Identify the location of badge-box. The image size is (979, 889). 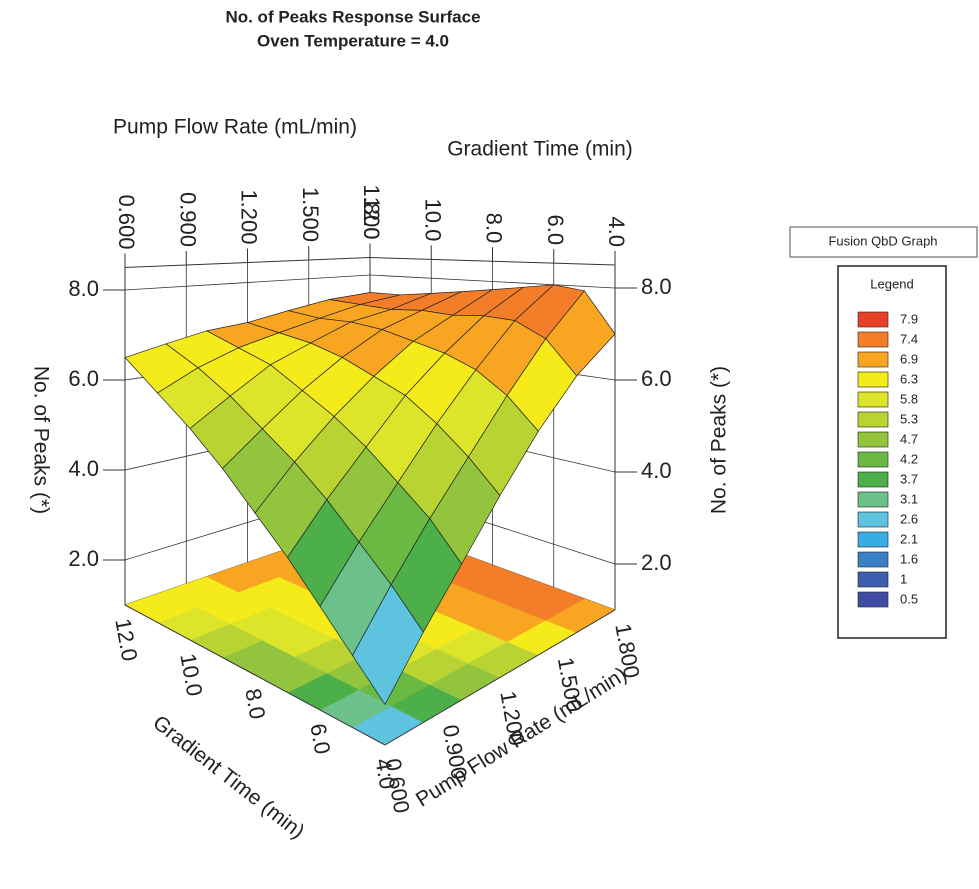
(883, 242).